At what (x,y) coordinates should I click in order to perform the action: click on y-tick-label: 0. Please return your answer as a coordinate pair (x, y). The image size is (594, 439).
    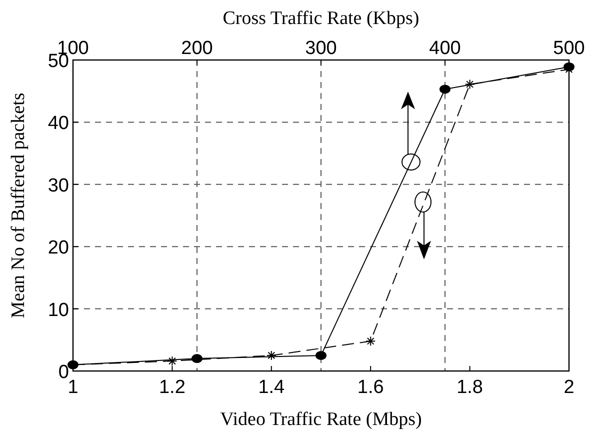
    Looking at the image, I should click on (63, 372).